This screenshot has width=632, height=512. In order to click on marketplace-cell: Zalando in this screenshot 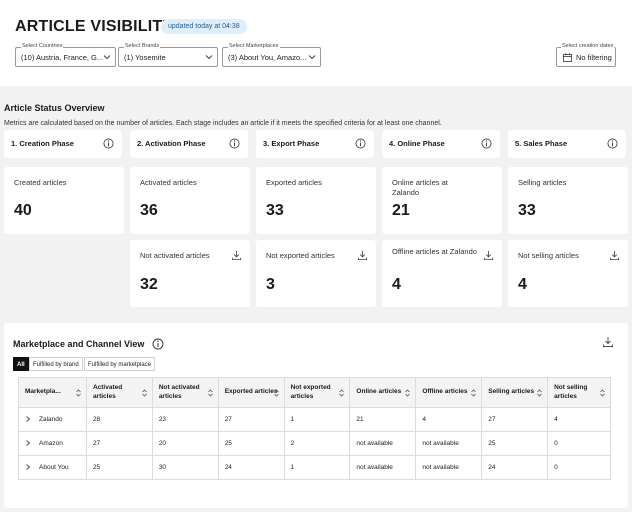, I will do `click(52, 419)`.